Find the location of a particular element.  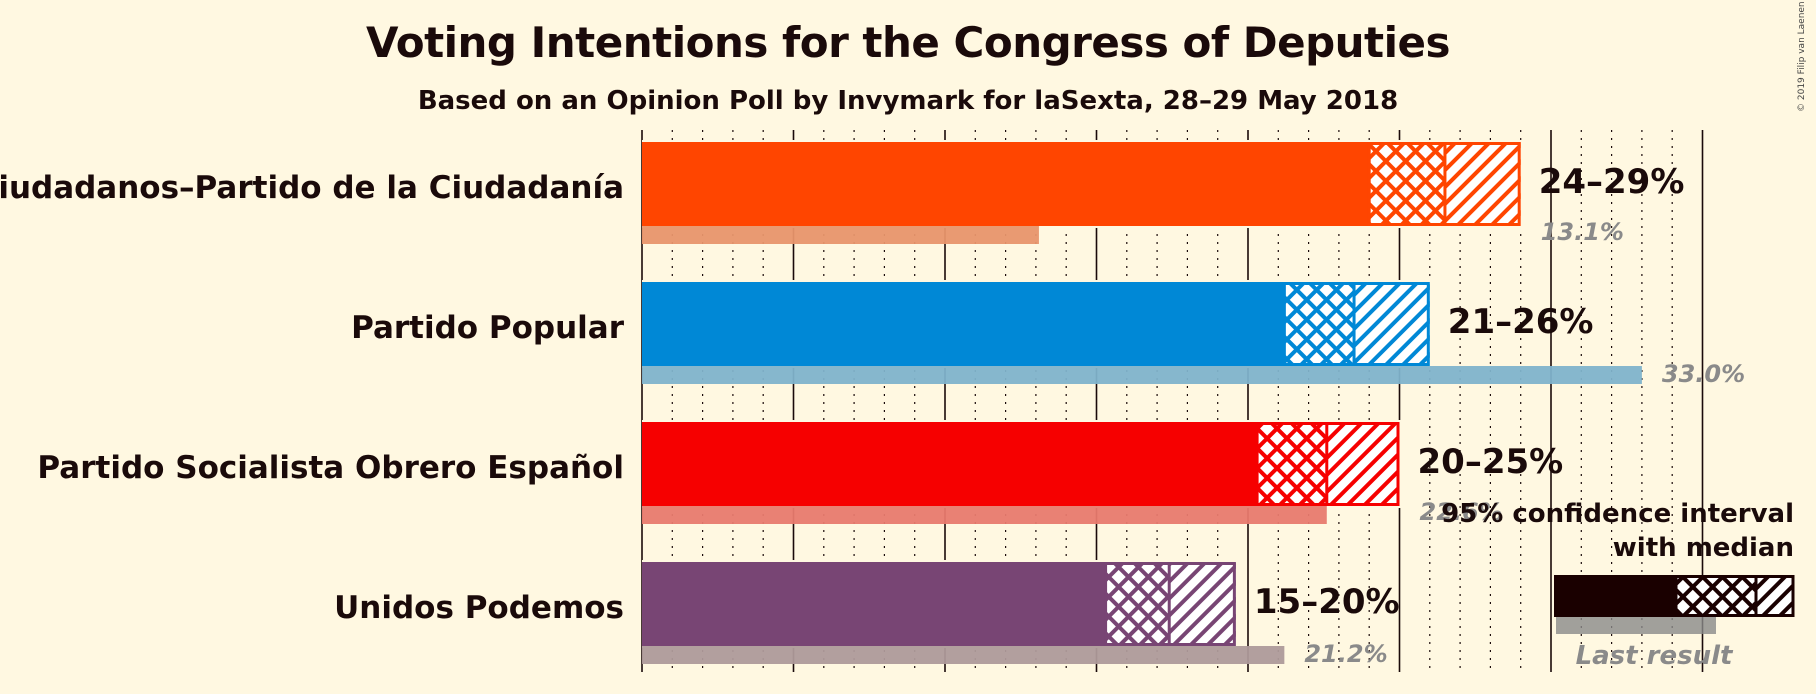

last-result-label: 21.2% is located at coordinates (1345, 654).